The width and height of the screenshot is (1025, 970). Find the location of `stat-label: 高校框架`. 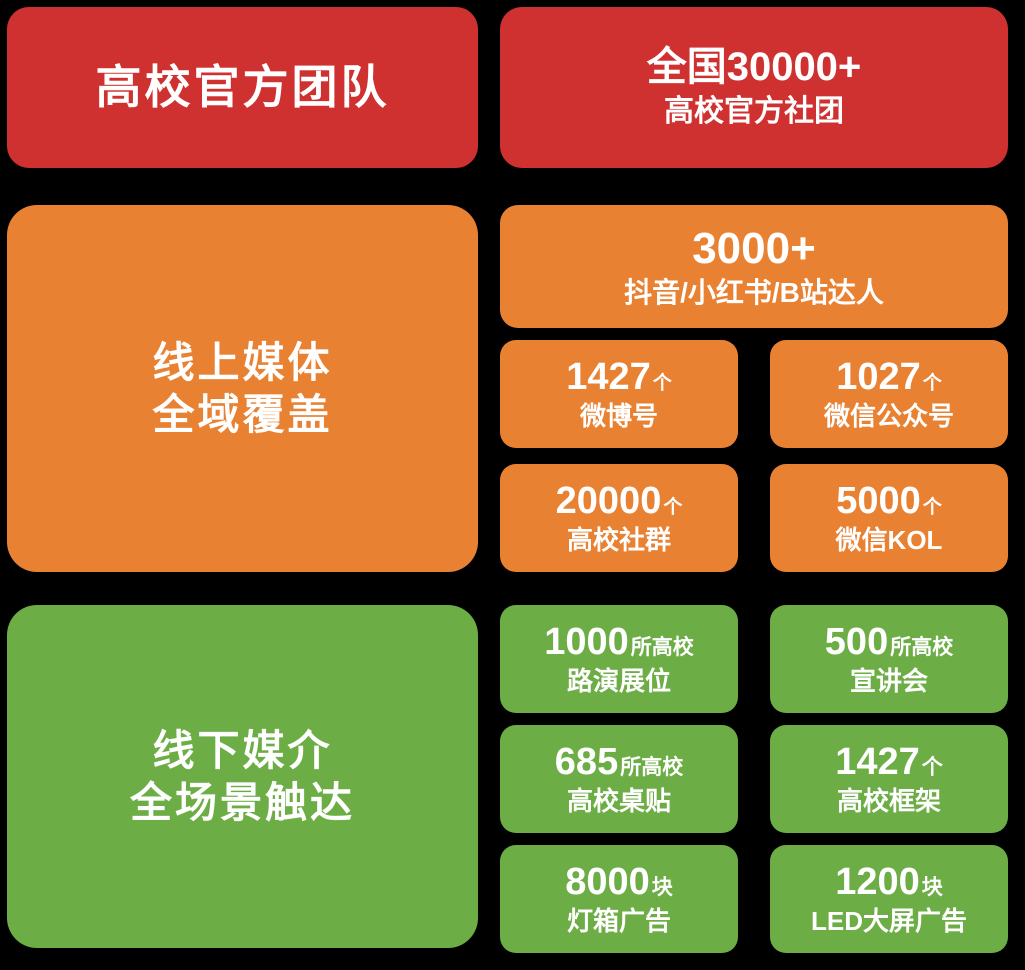

stat-label: 高校框架 is located at coordinates (888, 801).